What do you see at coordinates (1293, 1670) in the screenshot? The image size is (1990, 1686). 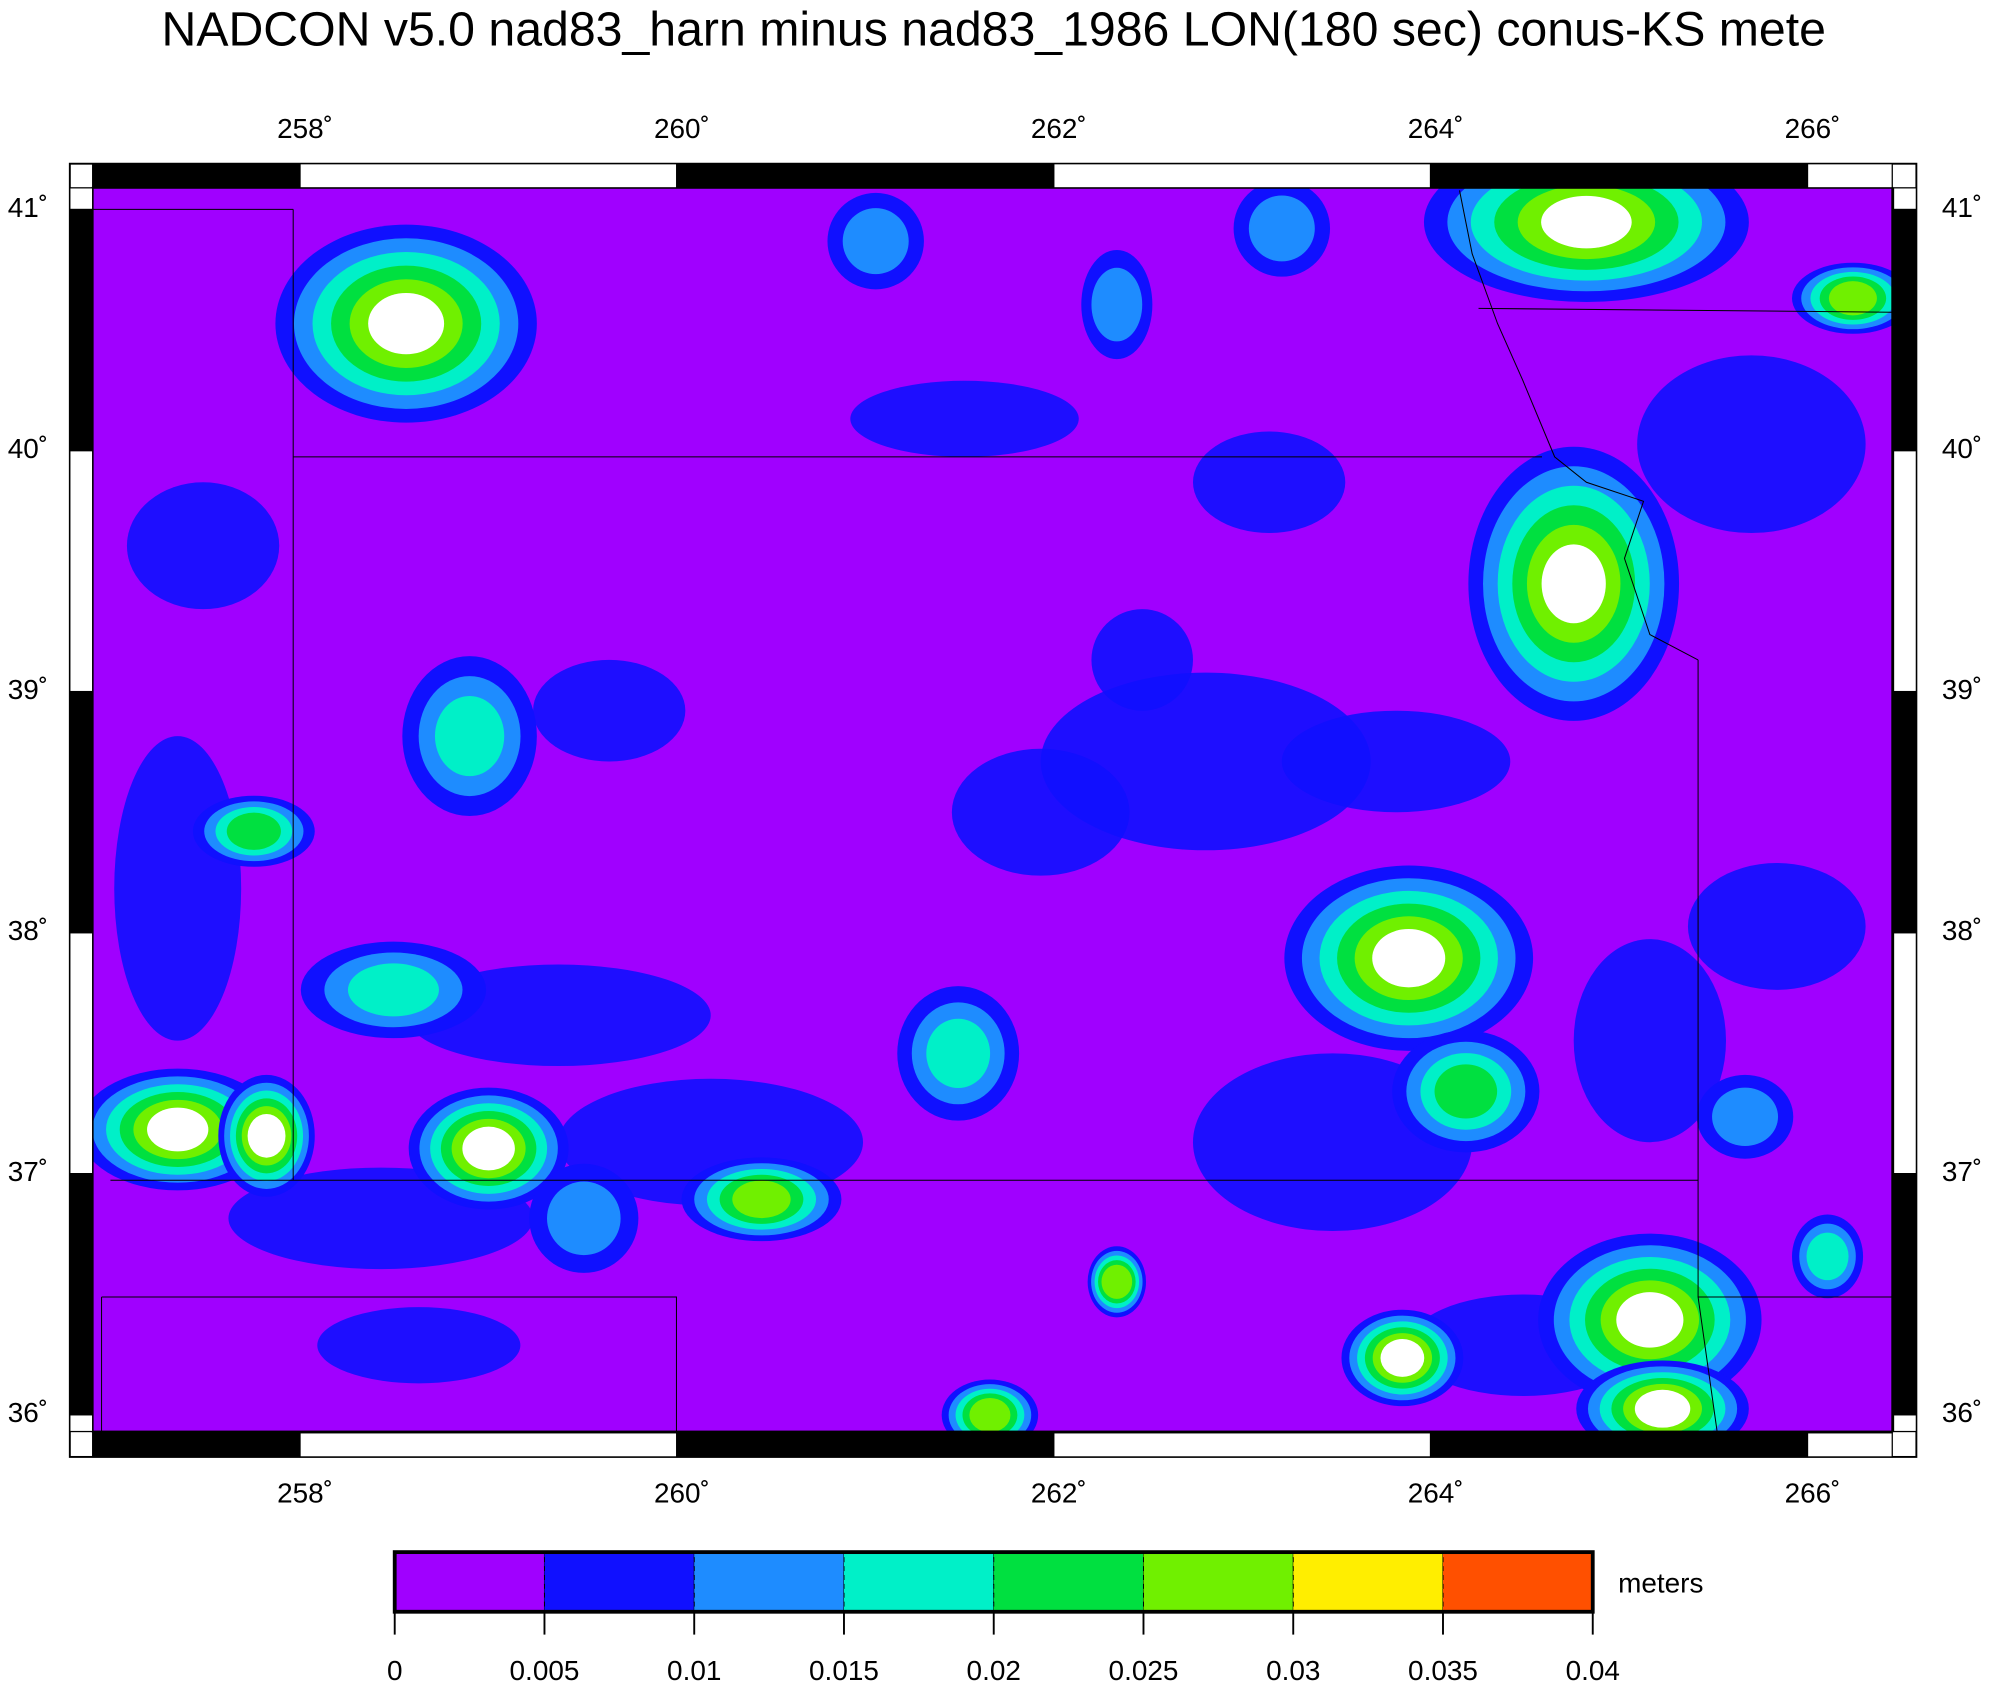 I see `colorbar-tick-label: 0.03` at bounding box center [1293, 1670].